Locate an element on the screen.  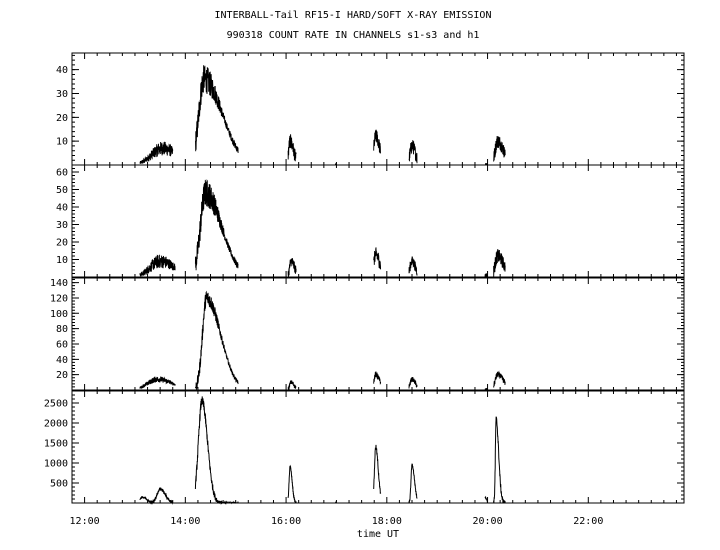
y-tick-label: 1000 is located at coordinates (56, 464).